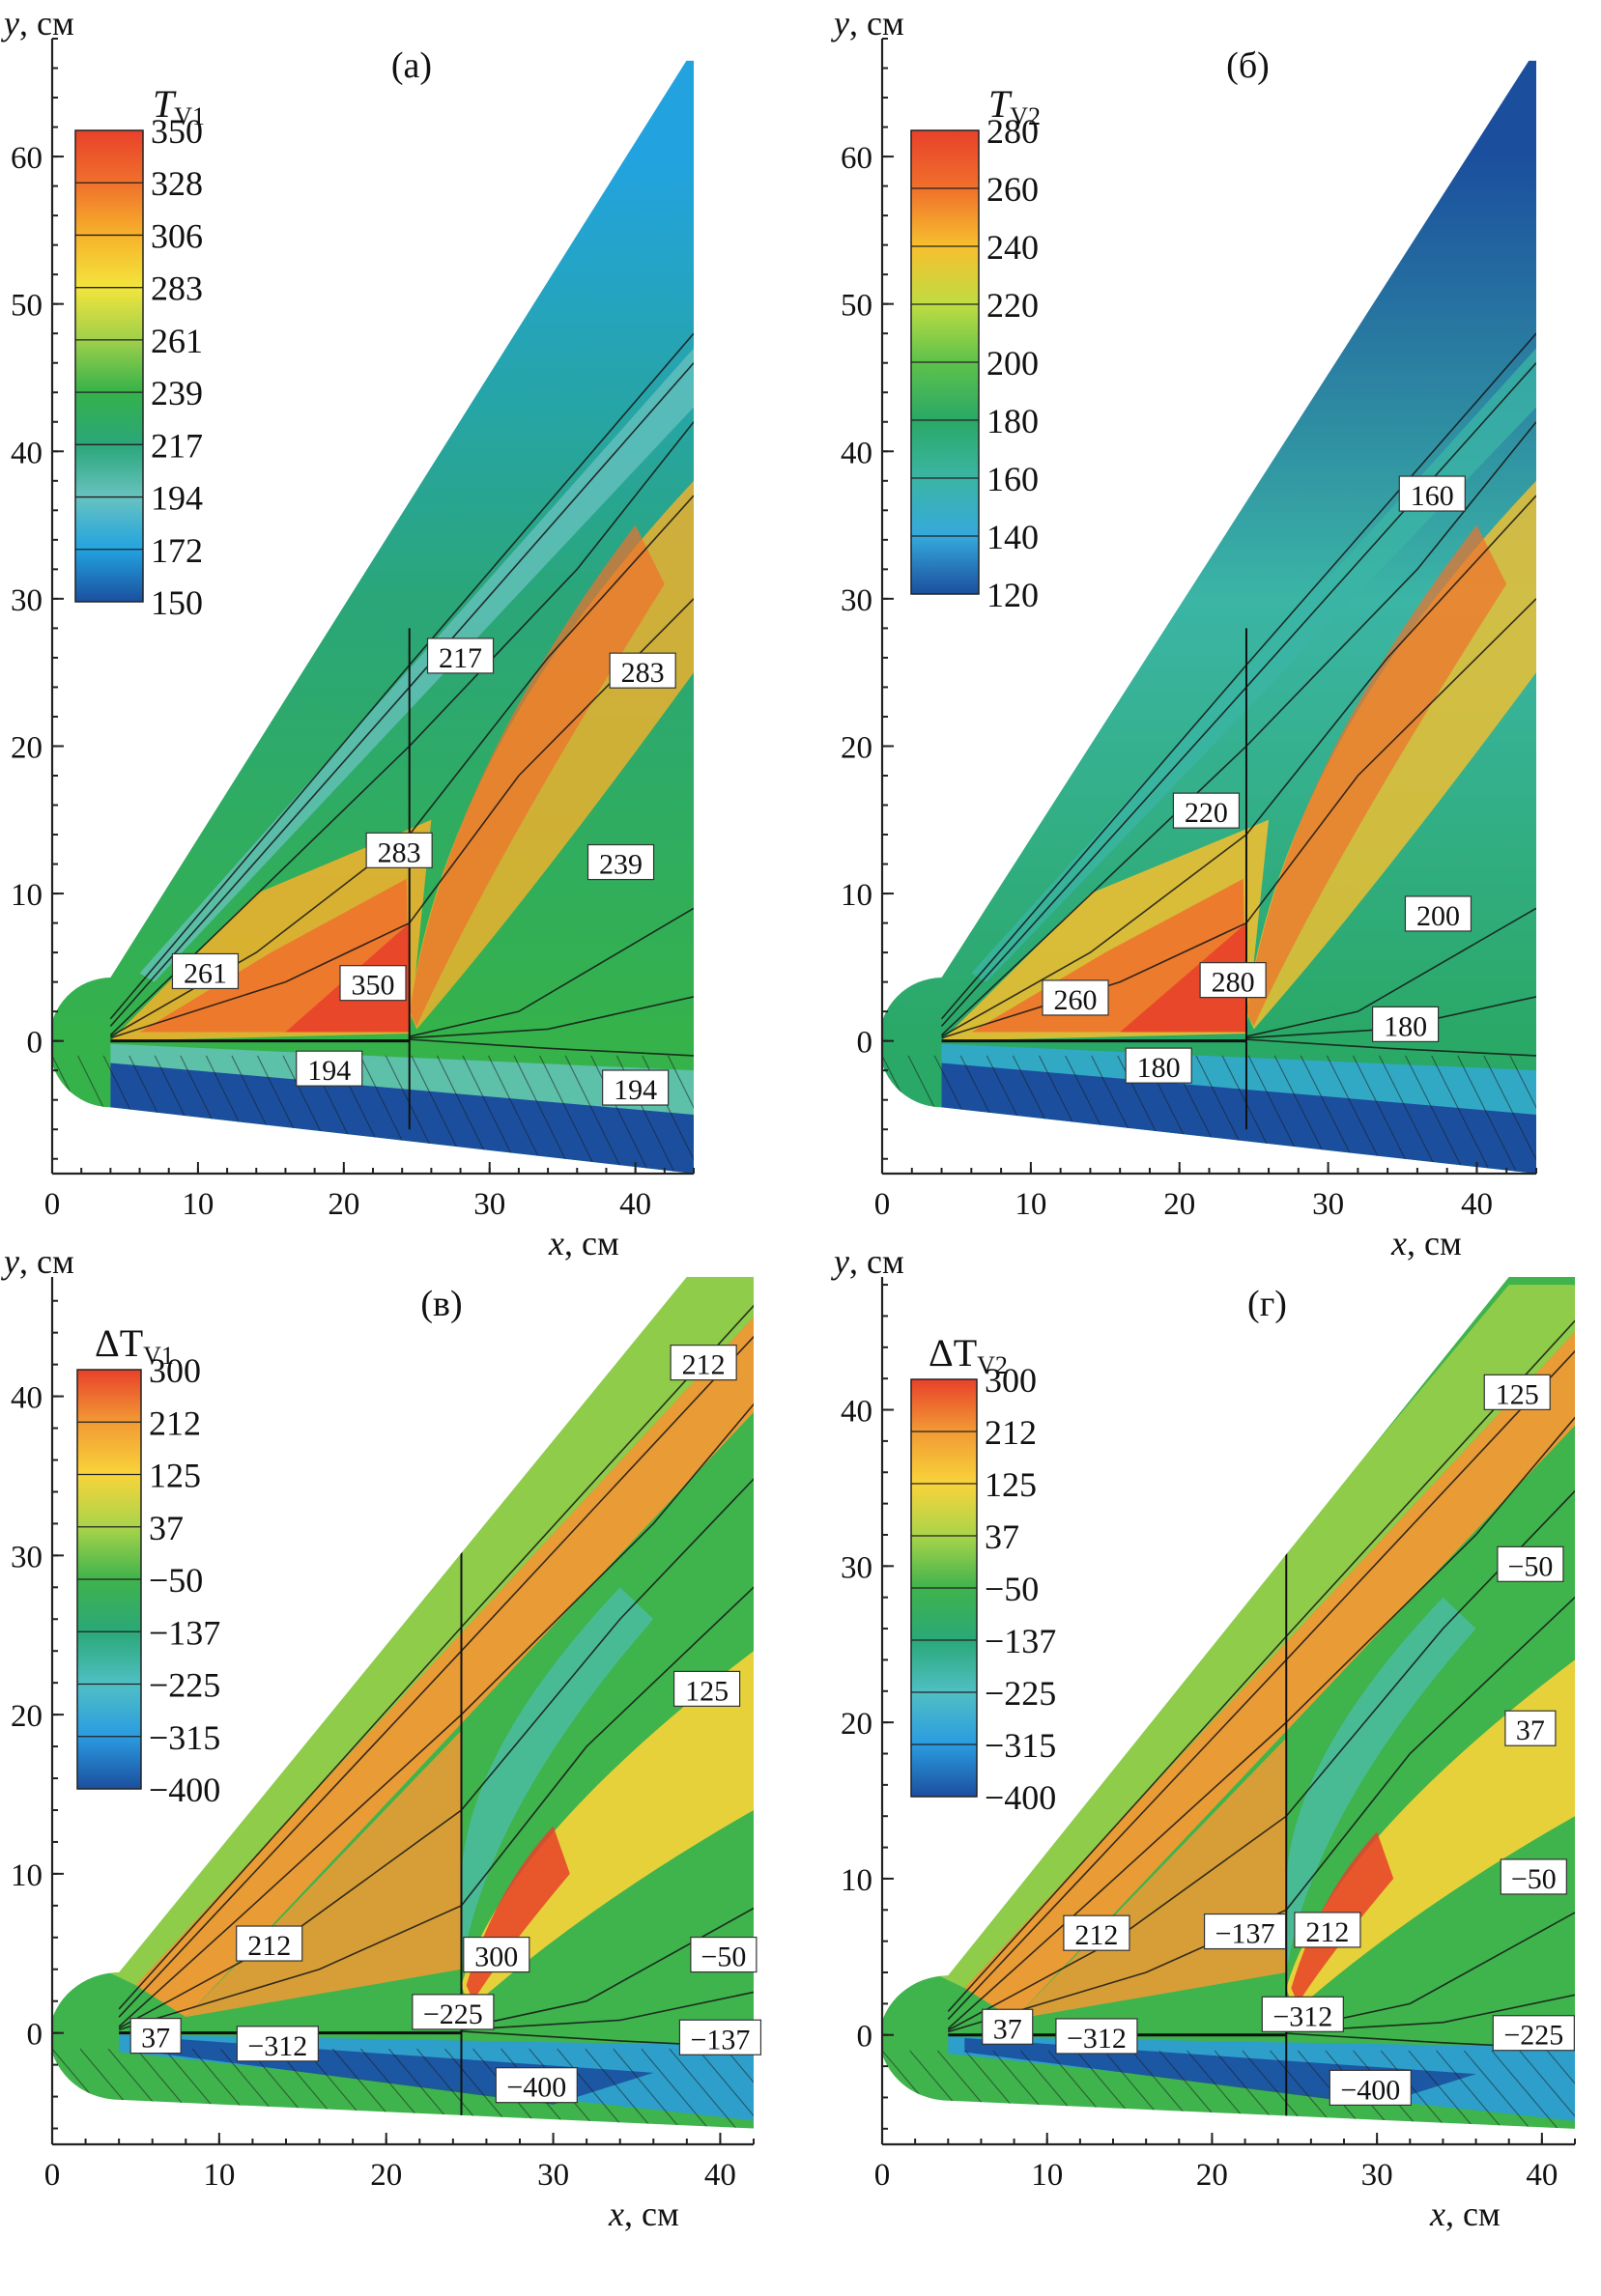 Image resolution: width=1601 pixels, height=2296 pixels. What do you see at coordinates (386, 2175) in the screenshot?
I see `x-tick-label: 20` at bounding box center [386, 2175].